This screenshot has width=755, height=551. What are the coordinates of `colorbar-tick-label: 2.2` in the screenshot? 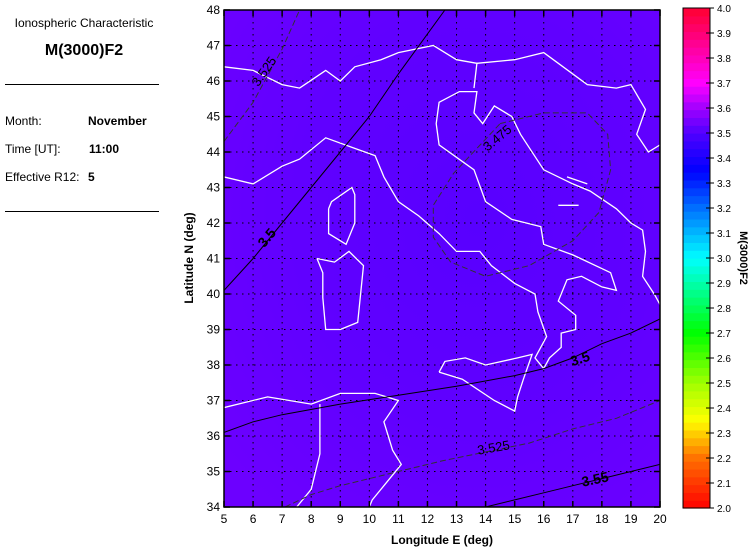 It's located at (724, 459).